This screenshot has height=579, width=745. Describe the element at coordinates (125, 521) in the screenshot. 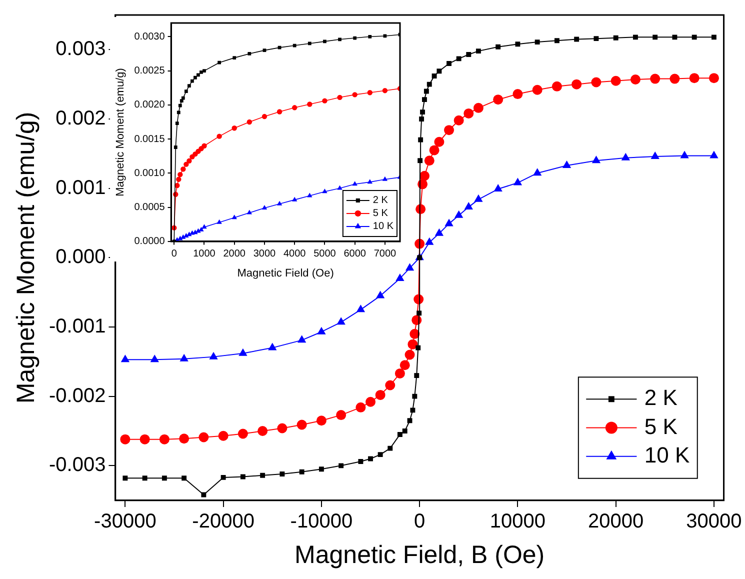

I see `x-tick-label: -30000` at that location.